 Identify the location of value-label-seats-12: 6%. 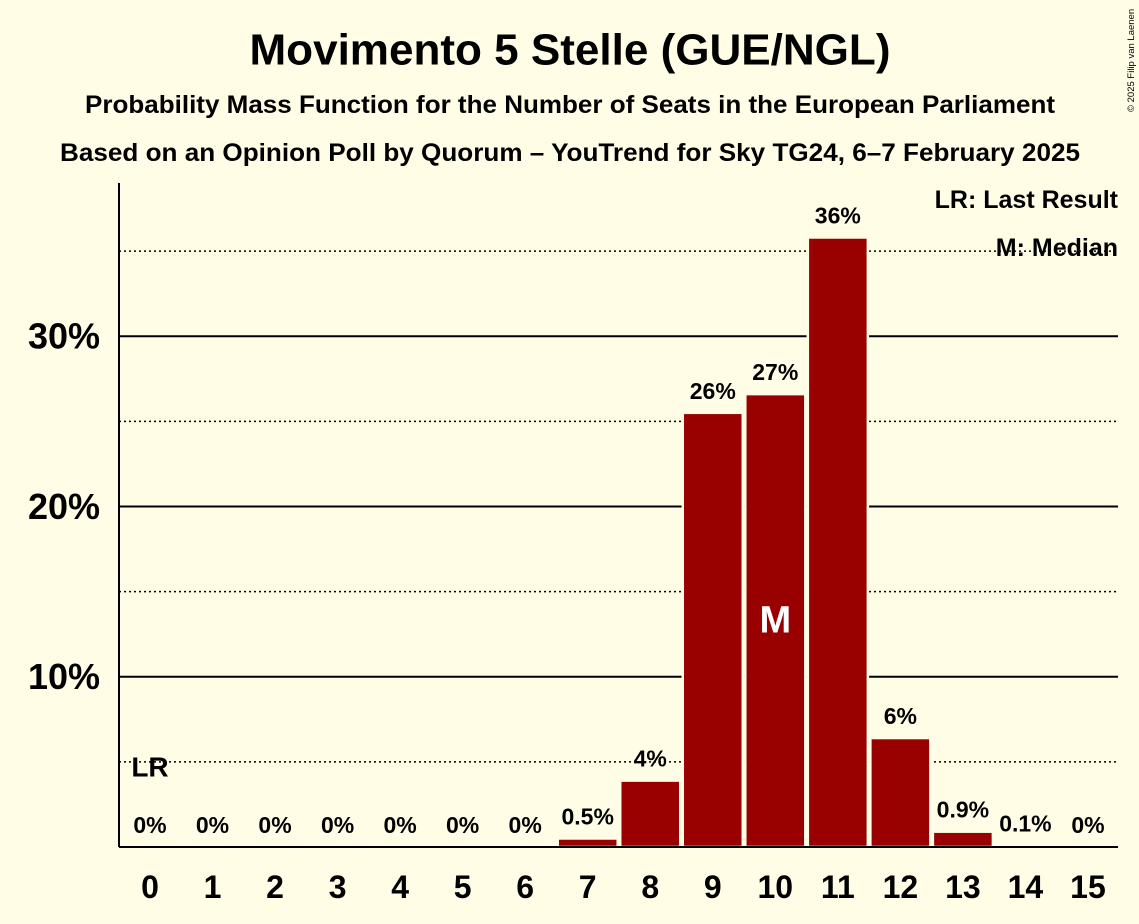
(900, 716).